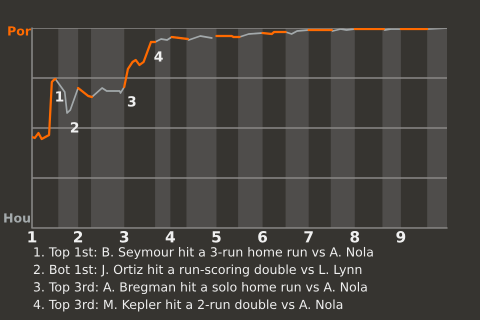 This screenshot has height=320, width=480. I want to click on x-tick-label: 5, so click(216, 237).